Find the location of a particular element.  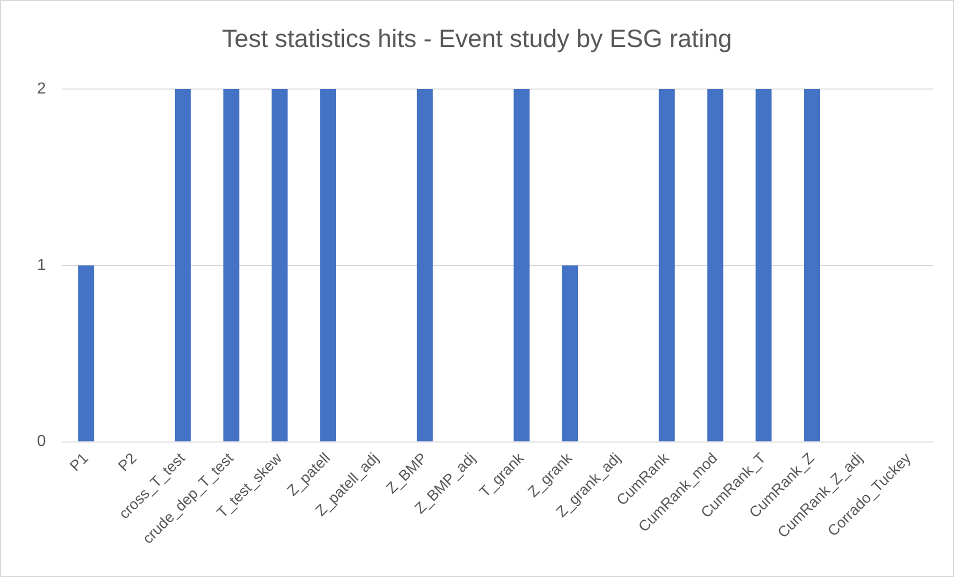

y-tick-label: 1 is located at coordinates (41, 265).